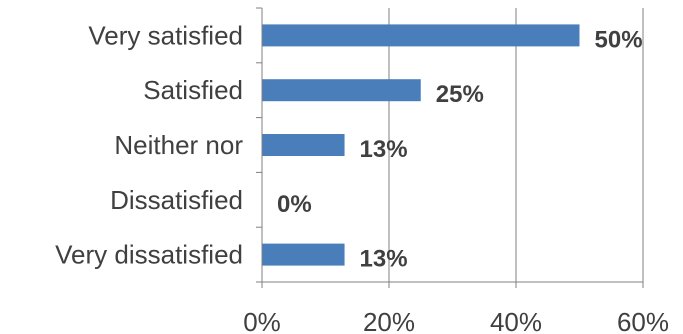  Describe the element at coordinates (149, 255) in the screenshot. I see `category-label: Very dissatisfied` at that location.